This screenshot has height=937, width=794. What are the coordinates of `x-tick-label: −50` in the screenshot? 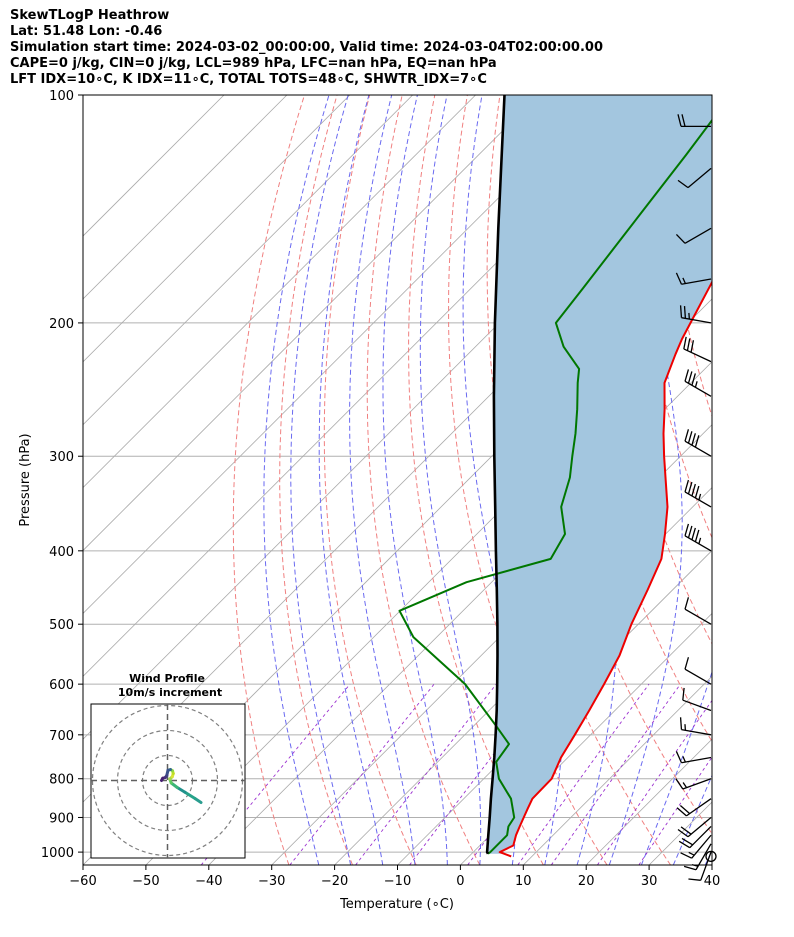 It's located at (145, 881).